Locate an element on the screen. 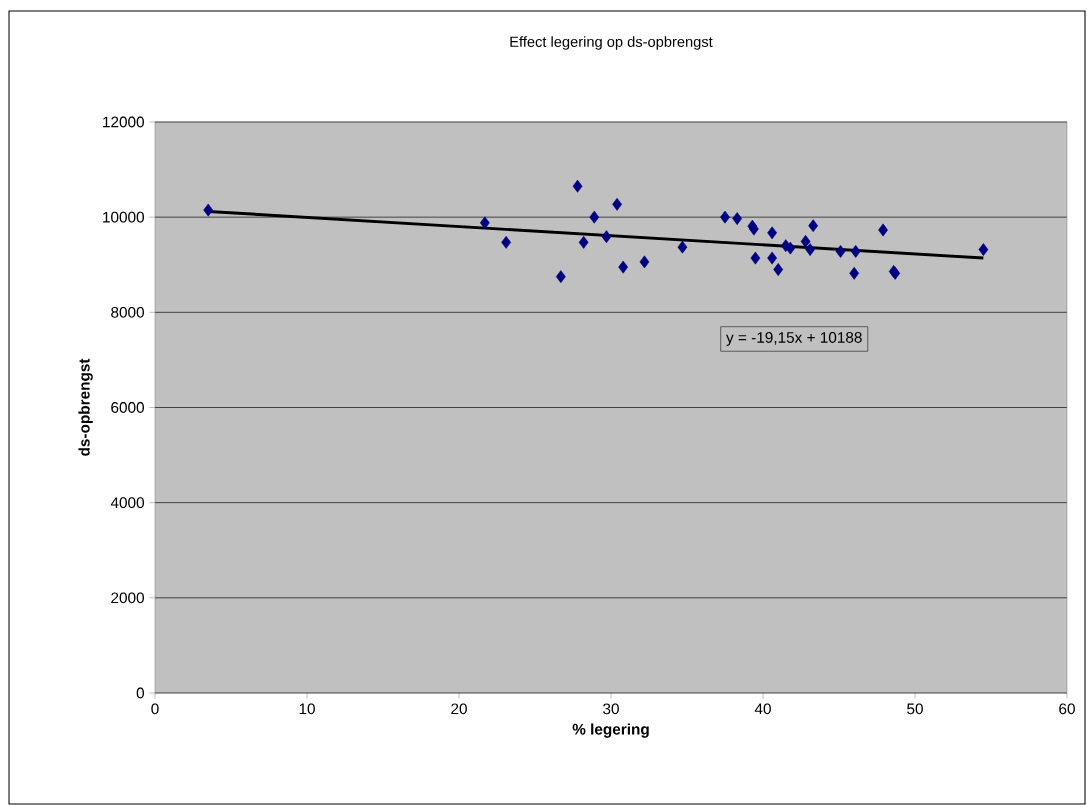  y-tick-label: 6000 is located at coordinates (127, 407).